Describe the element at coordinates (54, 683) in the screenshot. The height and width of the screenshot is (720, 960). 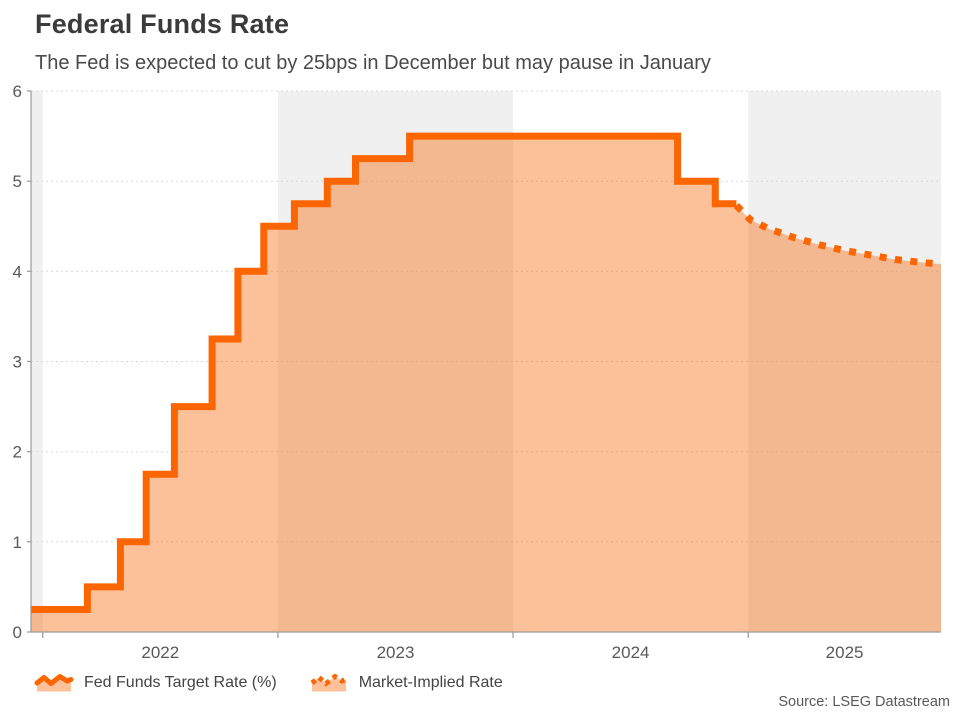
I see `solid-step-area-swatch-icon` at that location.